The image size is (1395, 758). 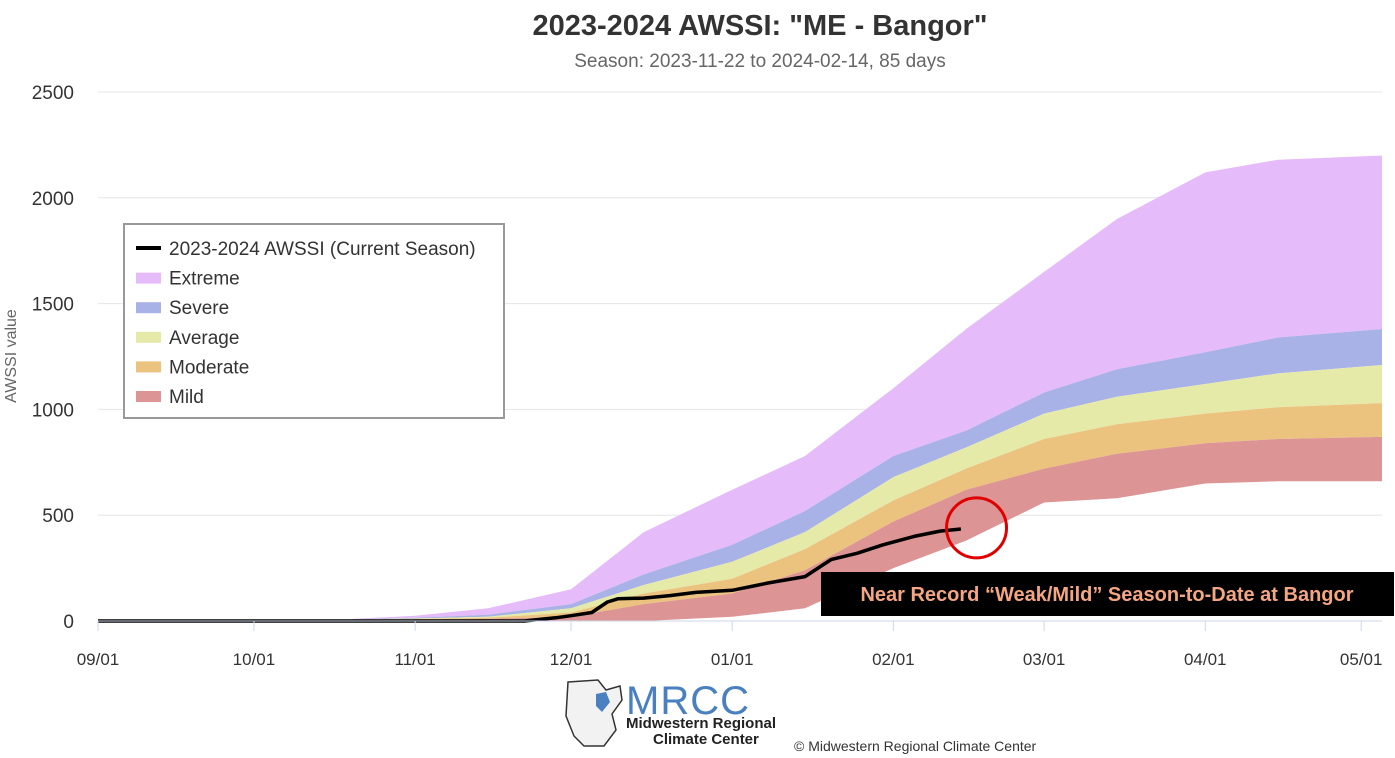 I want to click on y-tick-label-1500: 1500, so click(x=53, y=305).